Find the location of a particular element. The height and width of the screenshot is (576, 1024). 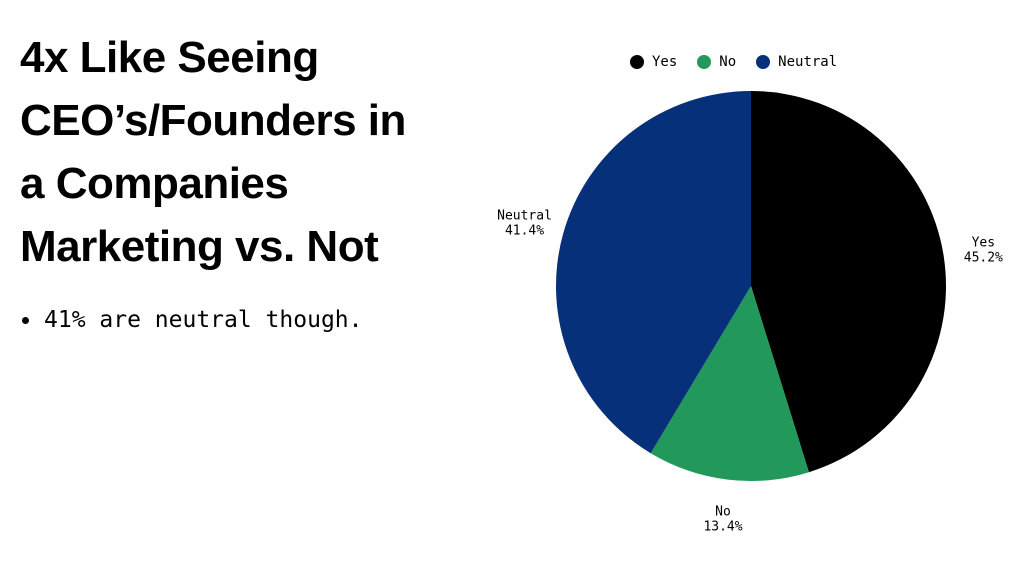

chart-legend: Yes No Neutral is located at coordinates (743, 62).